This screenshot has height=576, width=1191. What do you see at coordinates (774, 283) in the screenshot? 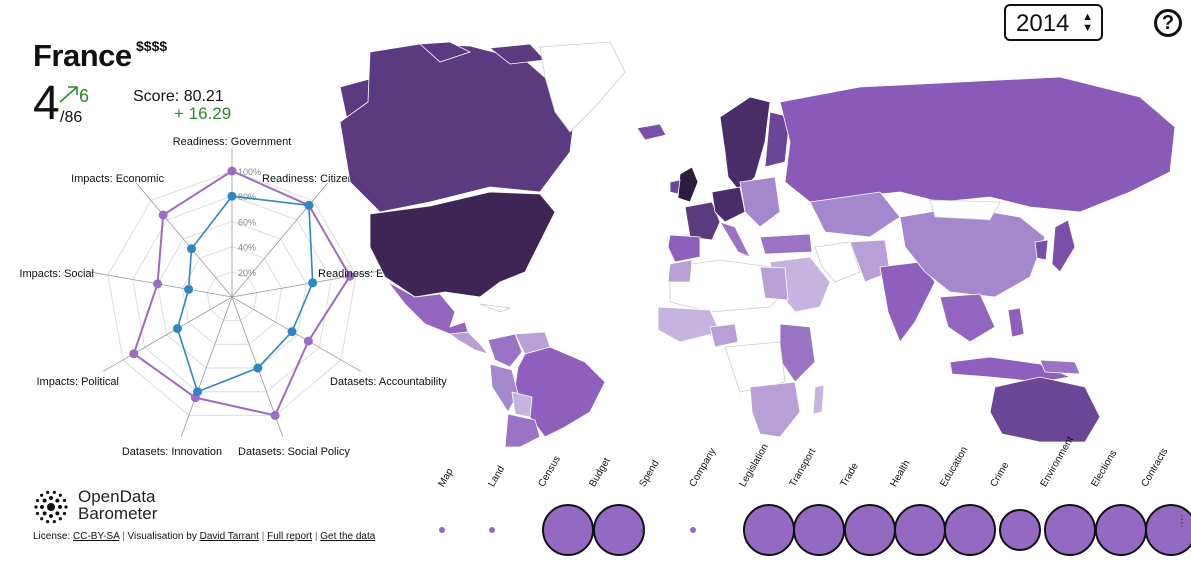
I see `map-region-egypt` at bounding box center [774, 283].